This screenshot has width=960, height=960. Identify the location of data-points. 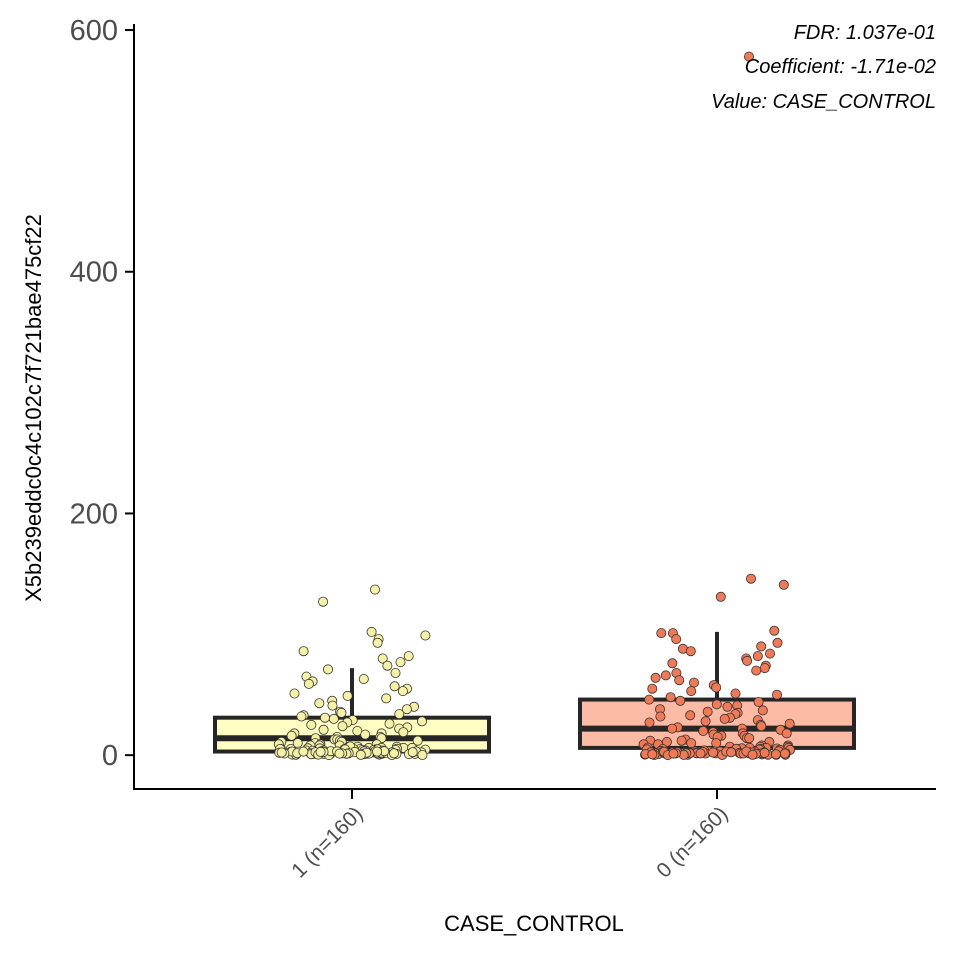
(717, 406).